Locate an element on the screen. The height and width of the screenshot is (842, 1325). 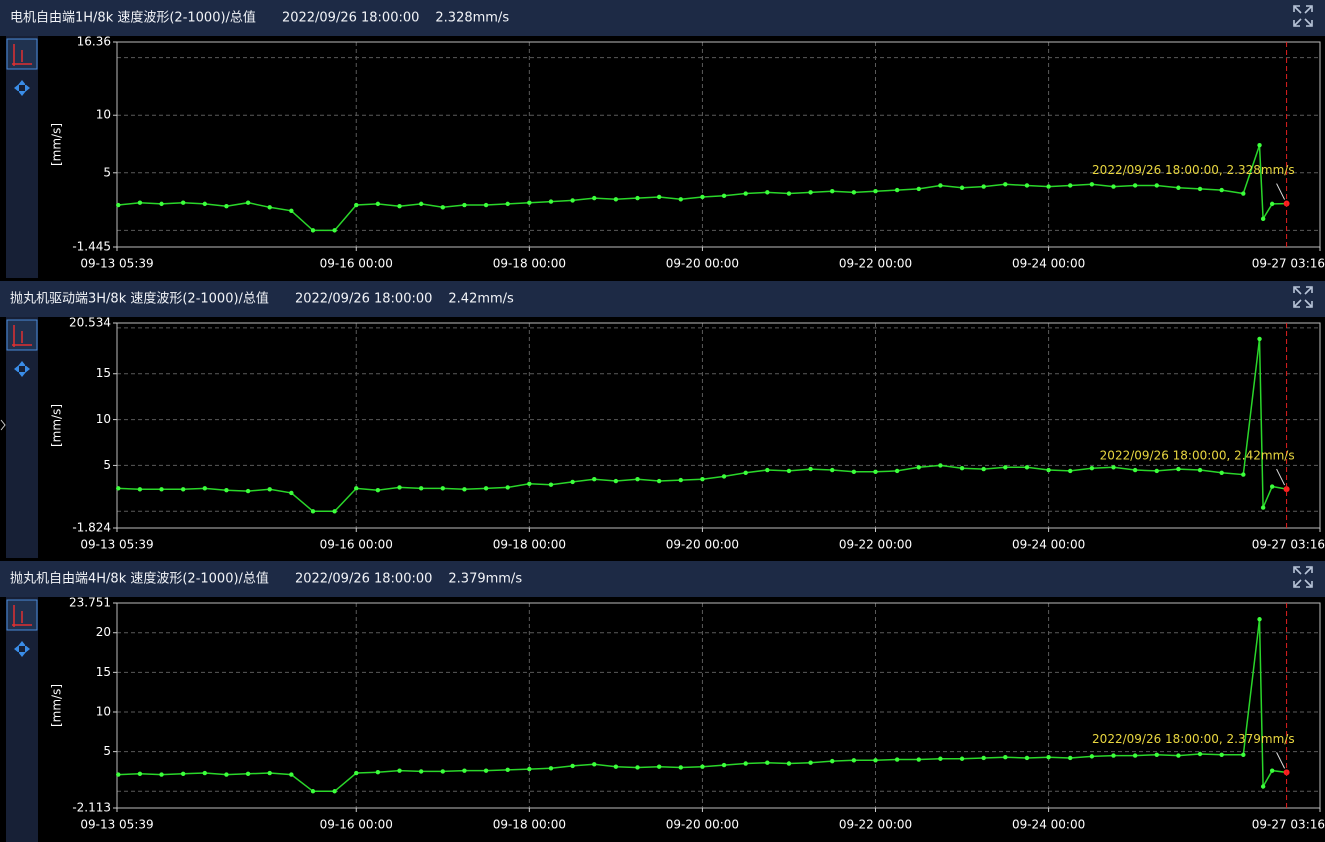
x-tick-label: 09-16 00:00 is located at coordinates (356, 264).